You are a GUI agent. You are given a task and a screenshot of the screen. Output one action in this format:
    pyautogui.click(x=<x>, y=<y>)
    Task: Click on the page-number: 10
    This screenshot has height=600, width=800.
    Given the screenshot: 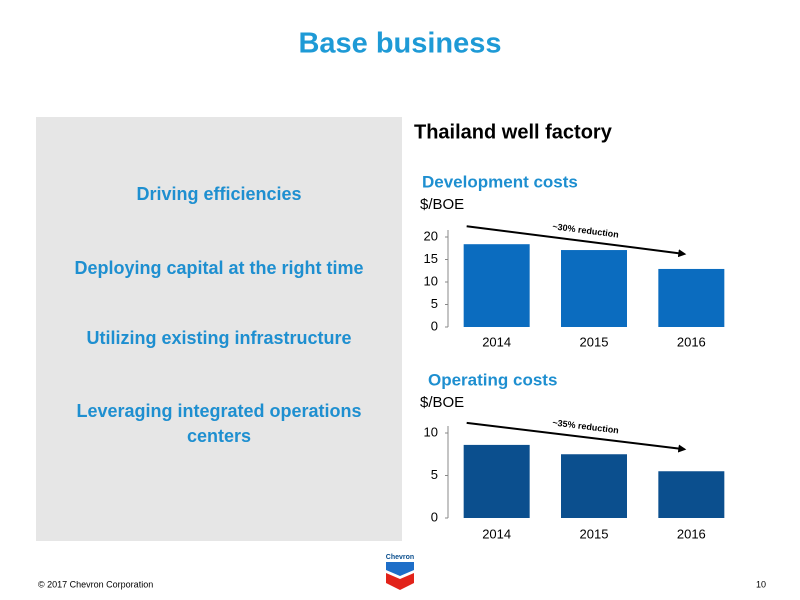 What is the action you would take?
    pyautogui.click(x=761, y=584)
    